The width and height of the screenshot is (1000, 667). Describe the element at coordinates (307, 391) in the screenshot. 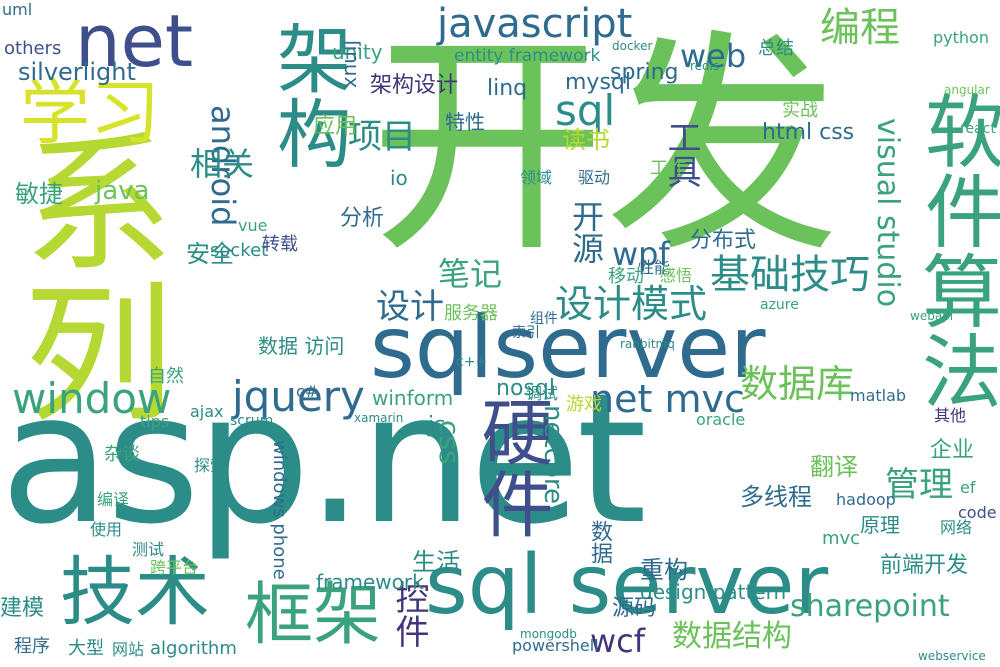

I see `word-csharp: c#` at that location.